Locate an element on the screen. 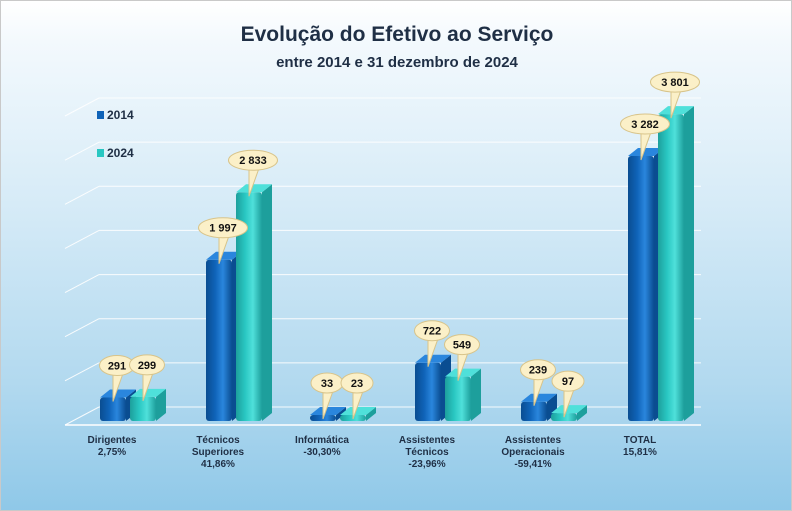 The width and height of the screenshot is (792, 511). category-name-line: Superiores is located at coordinates (218, 452).